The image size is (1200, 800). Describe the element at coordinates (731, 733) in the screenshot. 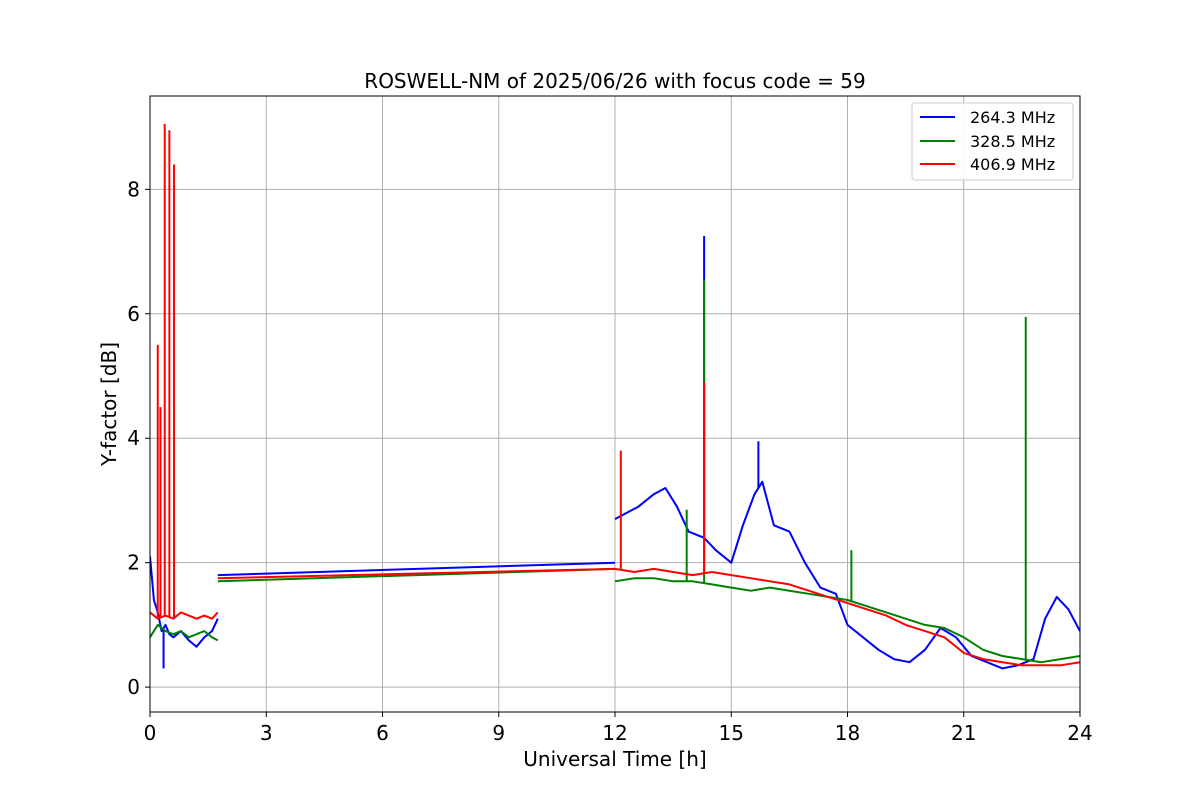

I see `x-tick-label: 15` at that location.